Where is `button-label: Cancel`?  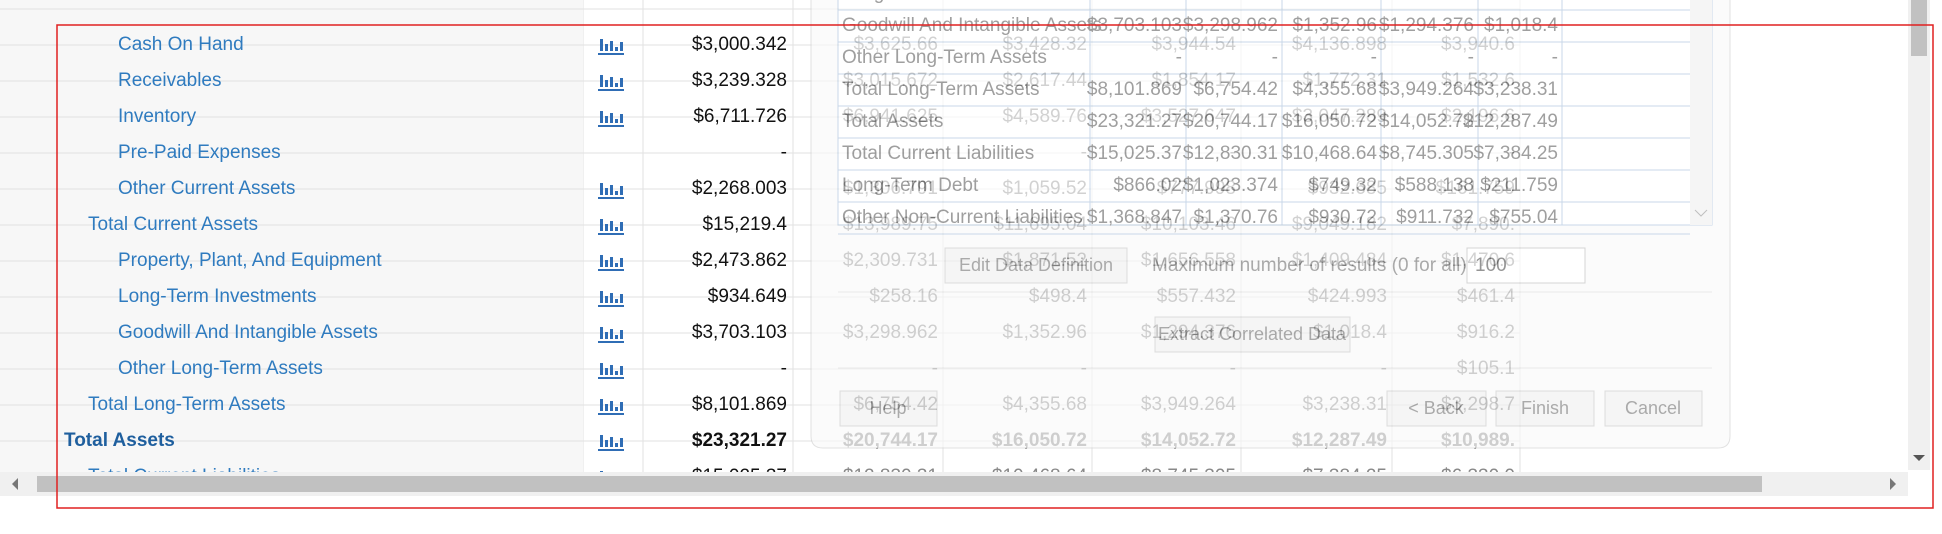
button-label: Cancel is located at coordinates (1653, 408).